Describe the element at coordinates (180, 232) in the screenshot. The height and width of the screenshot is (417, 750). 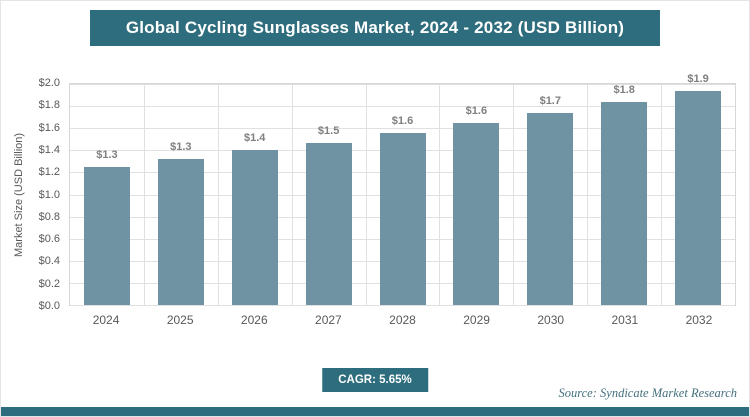
I see `bar-2025` at that location.